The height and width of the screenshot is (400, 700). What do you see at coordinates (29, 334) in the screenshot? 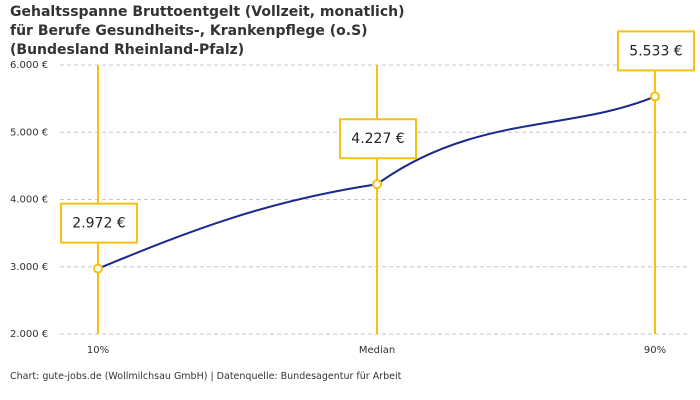
I see `y-tick-label: 2.000 €` at bounding box center [29, 334].